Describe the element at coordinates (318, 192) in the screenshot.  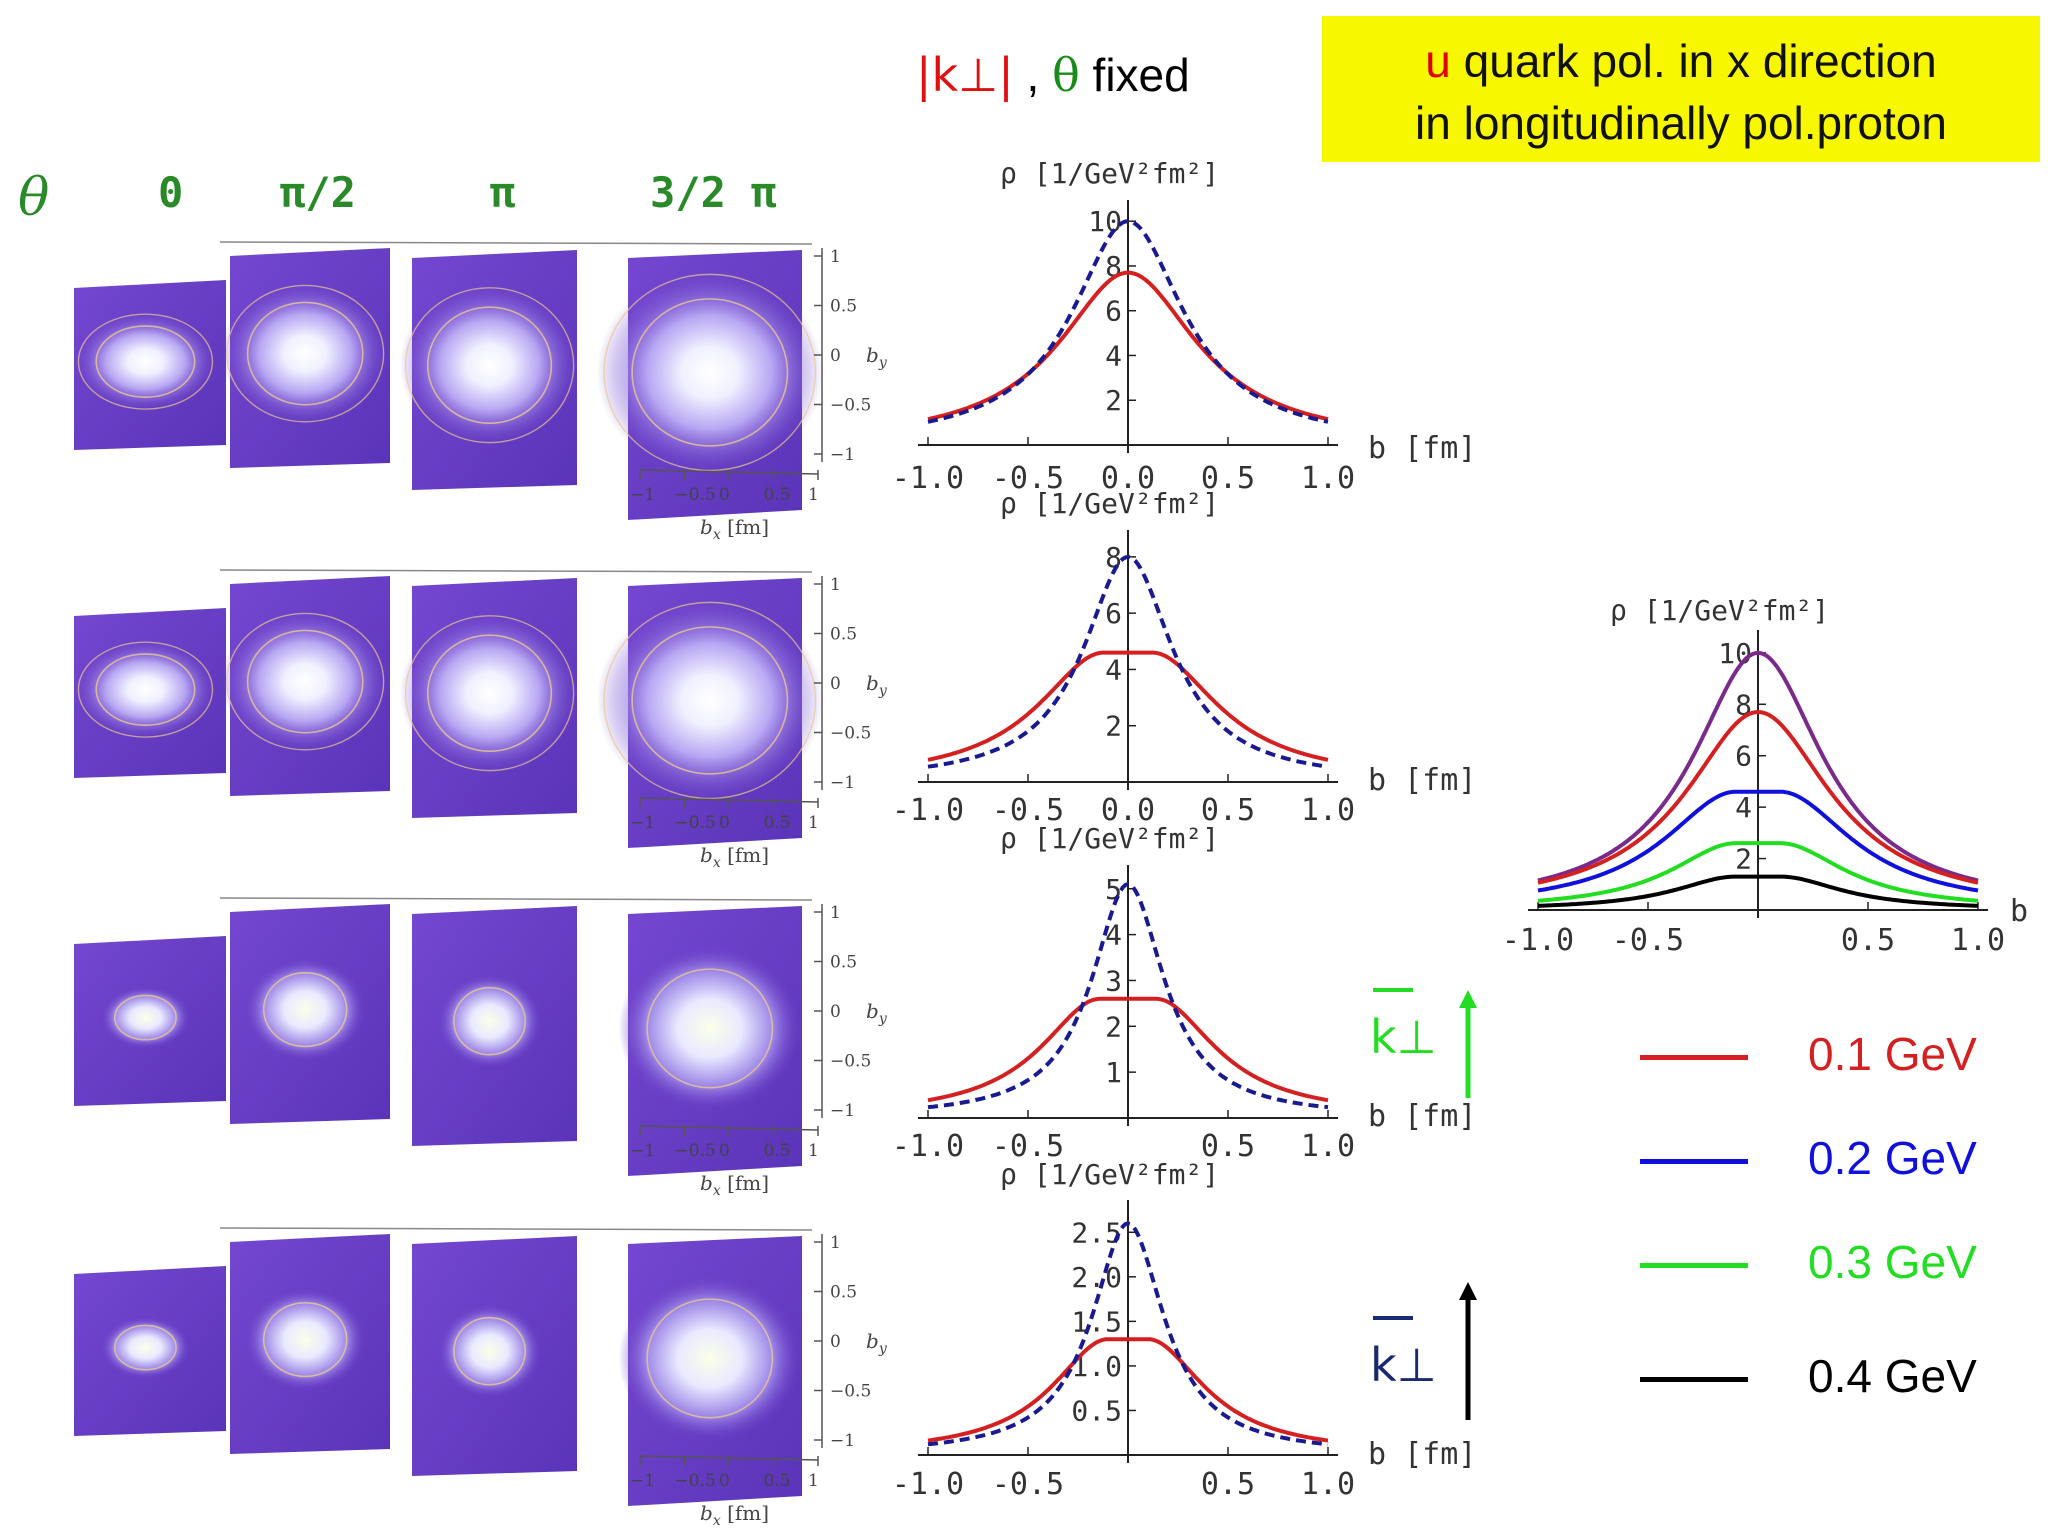
I see `theta-label-1: π/2` at that location.